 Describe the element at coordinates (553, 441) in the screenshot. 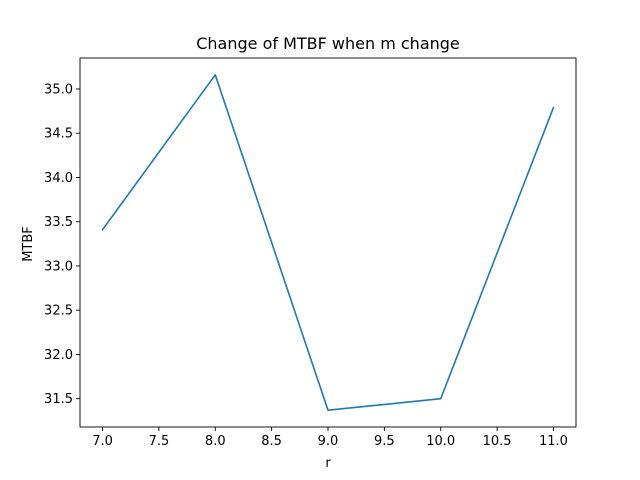

I see `x-tick-label: 11.0` at that location.